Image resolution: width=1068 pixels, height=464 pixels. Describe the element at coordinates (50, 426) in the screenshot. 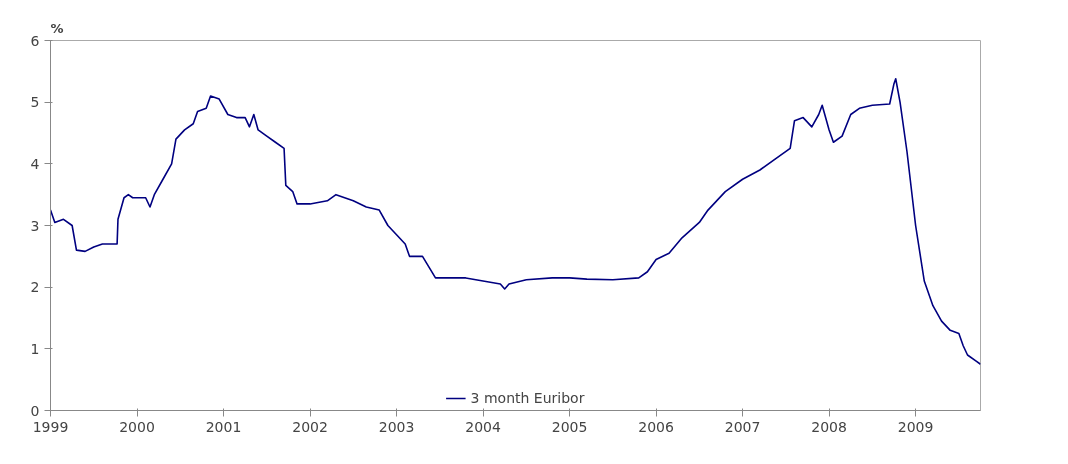

I see `x-tick-label: 1999` at that location.